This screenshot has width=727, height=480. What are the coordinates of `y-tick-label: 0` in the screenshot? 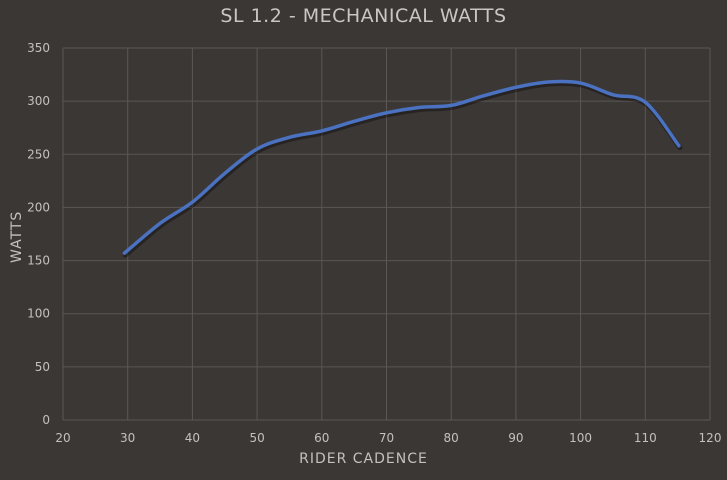 It's located at (46, 420).